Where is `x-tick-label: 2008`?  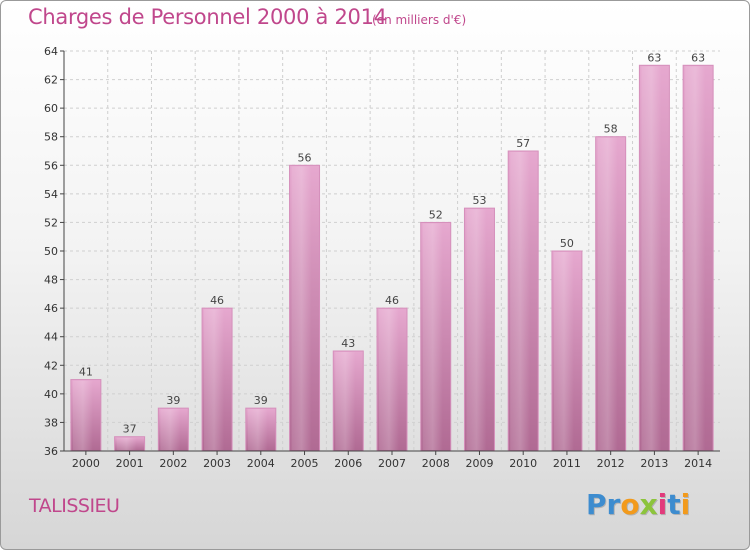 x-tick-label: 2008 is located at coordinates (436, 463).